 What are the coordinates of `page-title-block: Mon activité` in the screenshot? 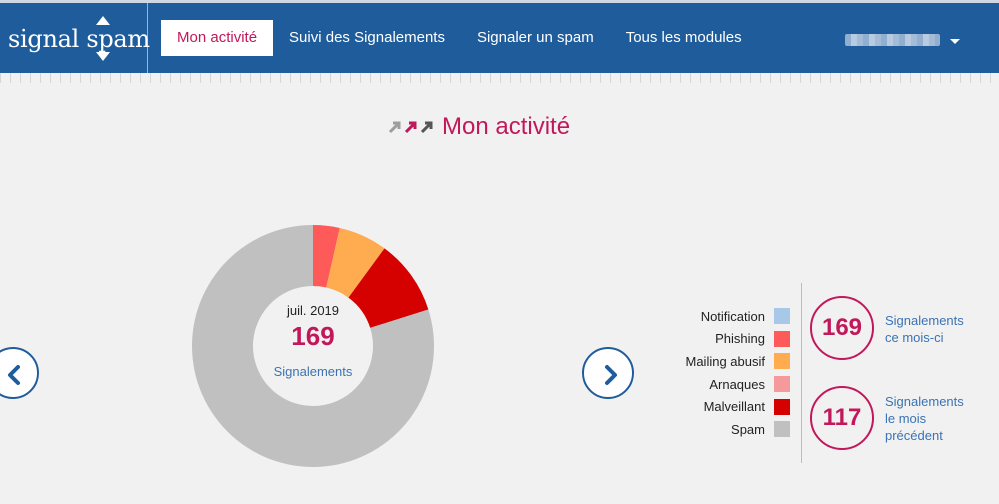 It's located at (479, 127).